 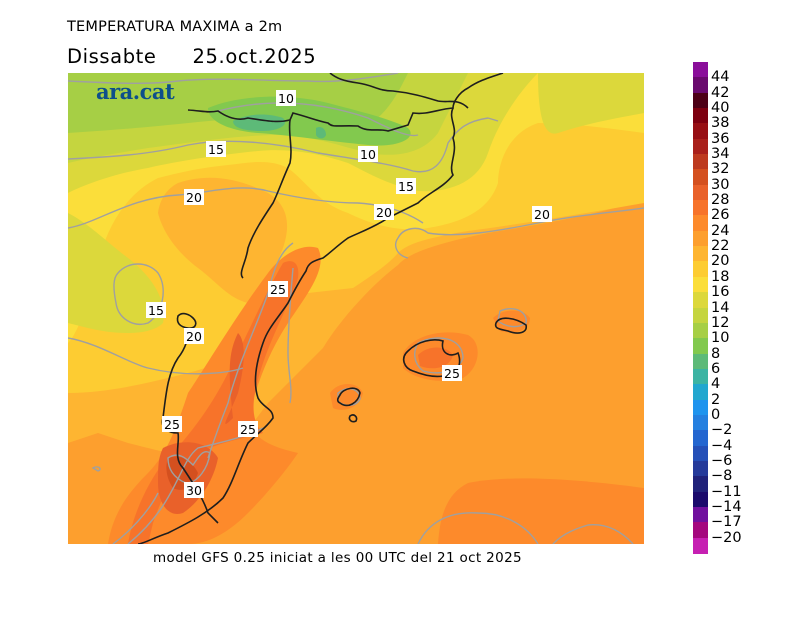 What do you see at coordinates (720, 154) in the screenshot?
I see `colorbar-tick-label: 34` at bounding box center [720, 154].